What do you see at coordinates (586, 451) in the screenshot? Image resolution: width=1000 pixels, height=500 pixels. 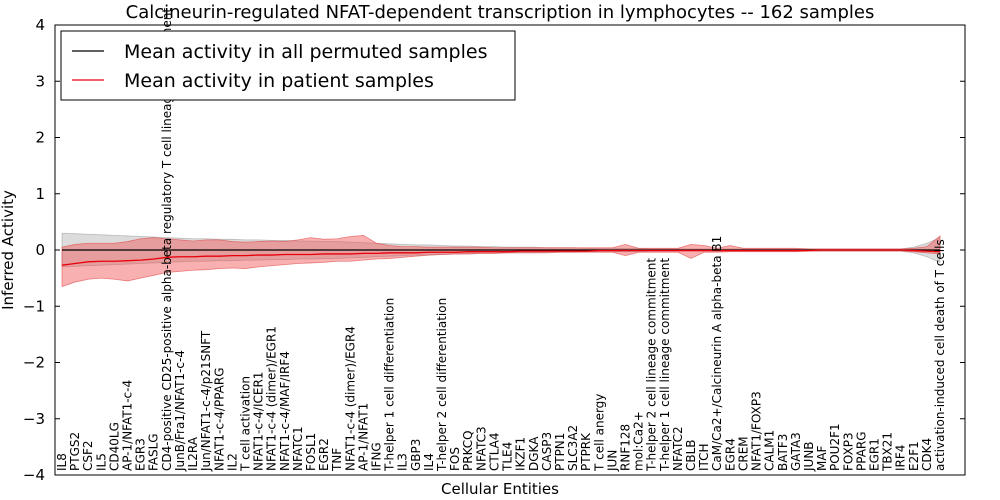 I see `x-category-label: PTPRK` at bounding box center [586, 451].